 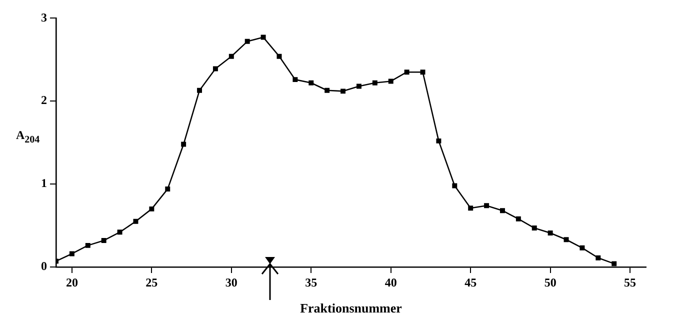 What do you see at coordinates (311, 282) in the screenshot?
I see `x-tick-label: 35` at bounding box center [311, 282].